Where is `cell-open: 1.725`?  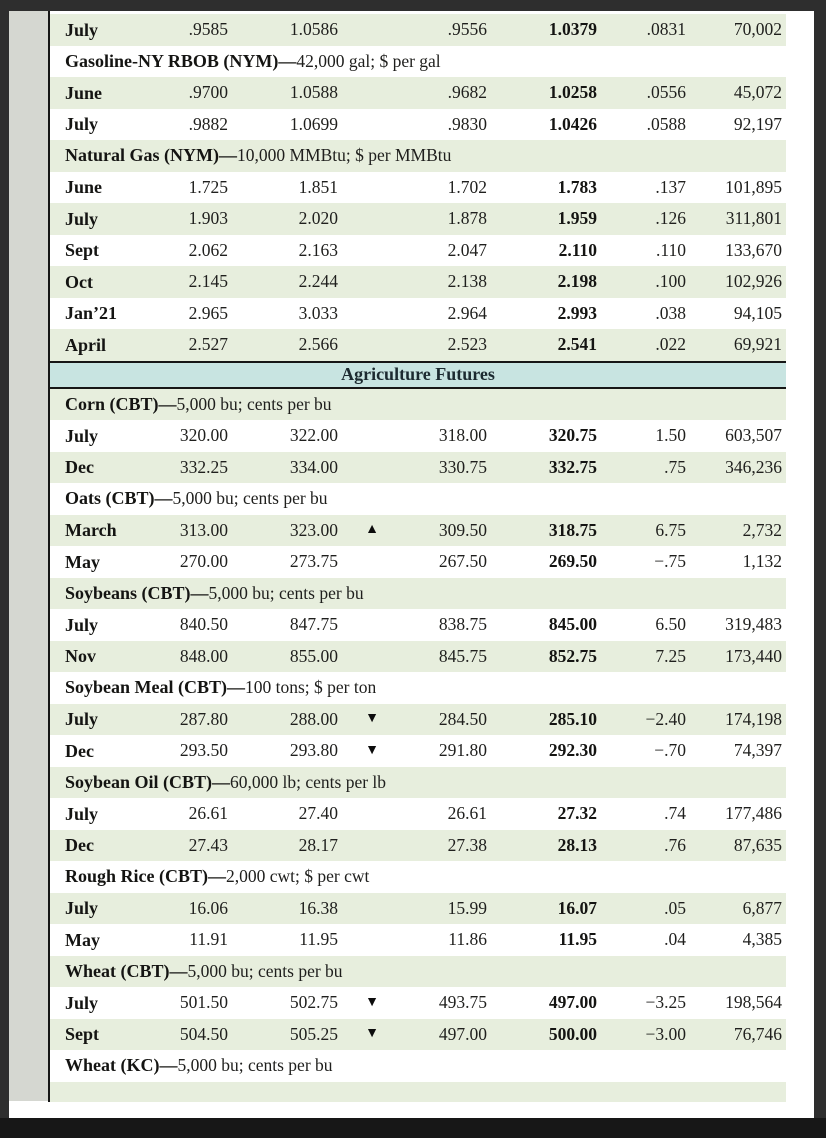
cell-open: 1.725 is located at coordinates (208, 186).